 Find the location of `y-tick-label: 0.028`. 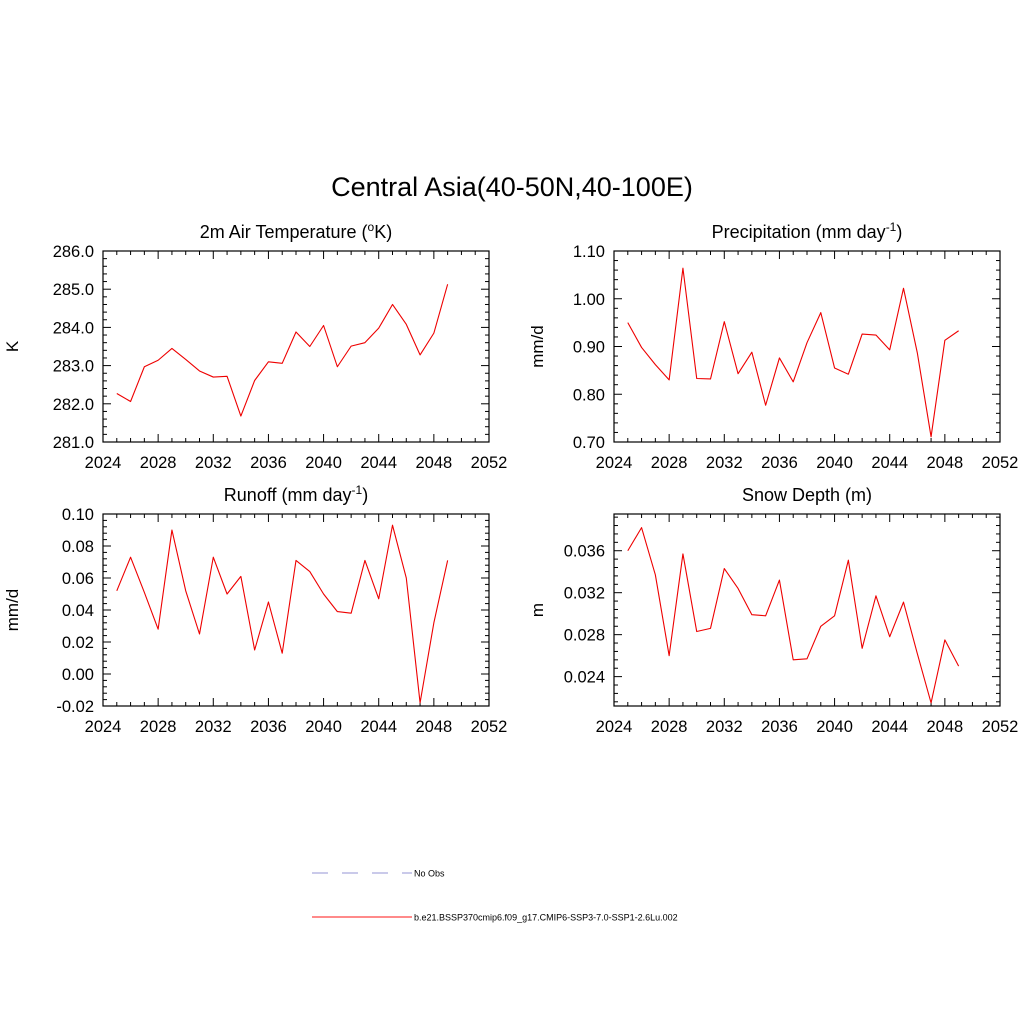

y-tick-label: 0.028 is located at coordinates (584, 636).